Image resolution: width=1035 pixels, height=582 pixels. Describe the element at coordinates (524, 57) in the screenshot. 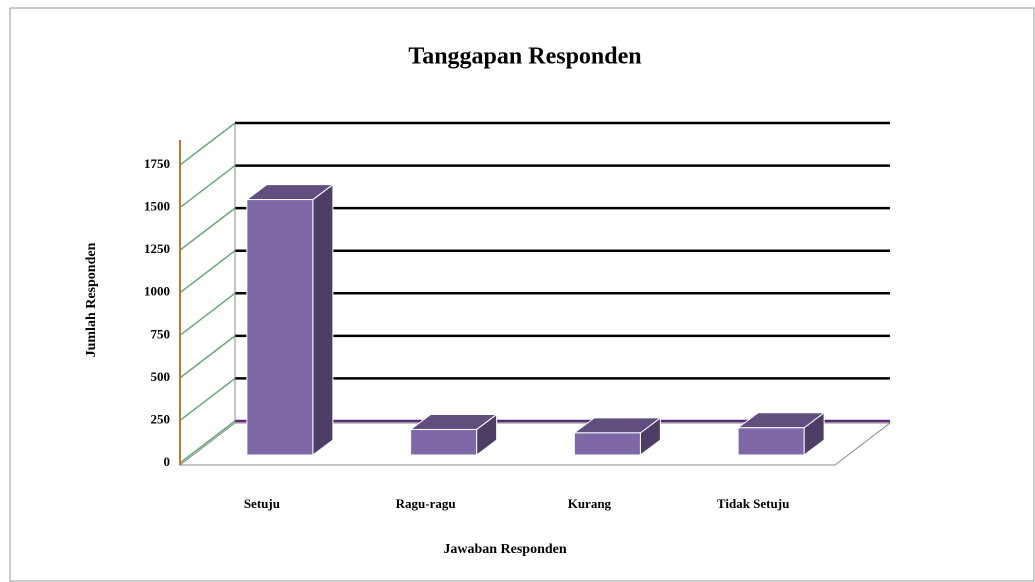

I see `chart-title: Tanggapan Responden` at that location.